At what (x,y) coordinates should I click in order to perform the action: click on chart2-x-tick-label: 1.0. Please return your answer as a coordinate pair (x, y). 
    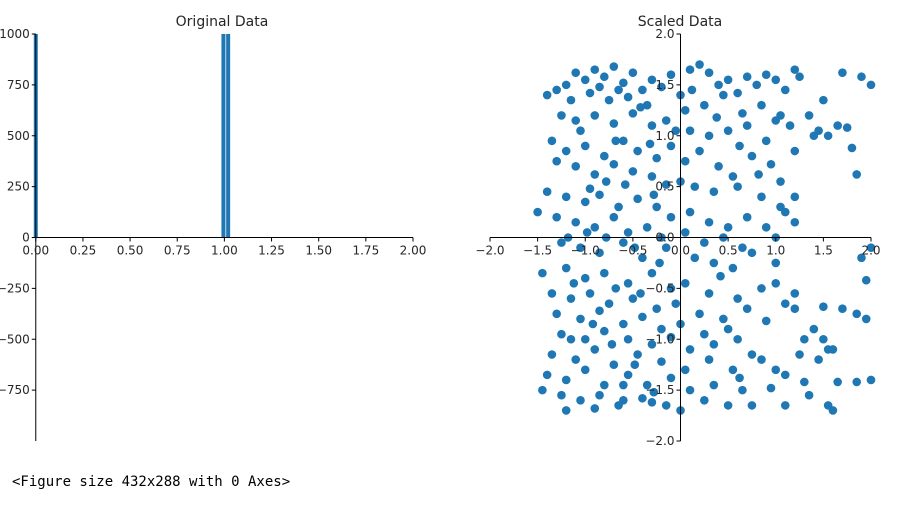
    Looking at the image, I should click on (775, 251).